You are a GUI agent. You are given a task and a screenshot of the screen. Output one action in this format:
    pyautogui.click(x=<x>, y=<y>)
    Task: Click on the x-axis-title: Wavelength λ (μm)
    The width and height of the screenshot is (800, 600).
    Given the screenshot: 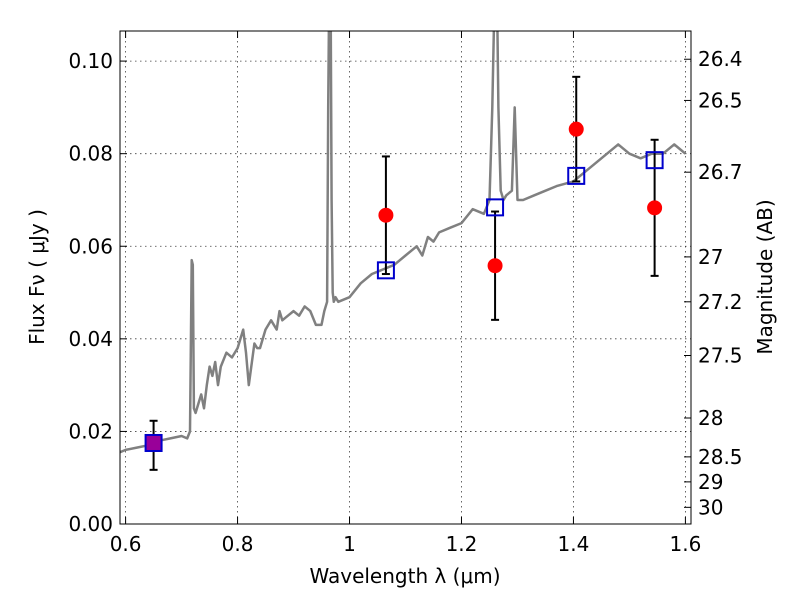 What is the action you would take?
    pyautogui.click(x=404, y=576)
    